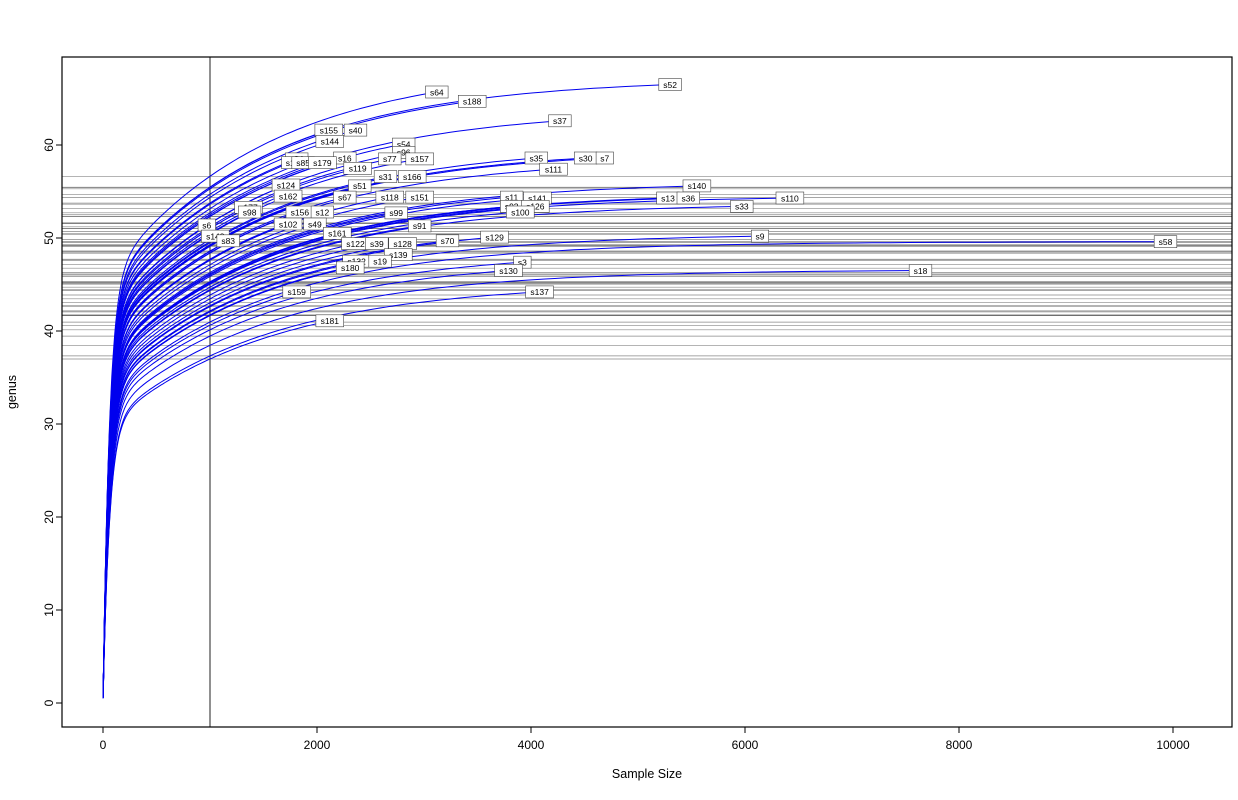 The image size is (1238, 800). Describe the element at coordinates (535, 207) in the screenshot. I see `curve-label-text: s126` at that location.